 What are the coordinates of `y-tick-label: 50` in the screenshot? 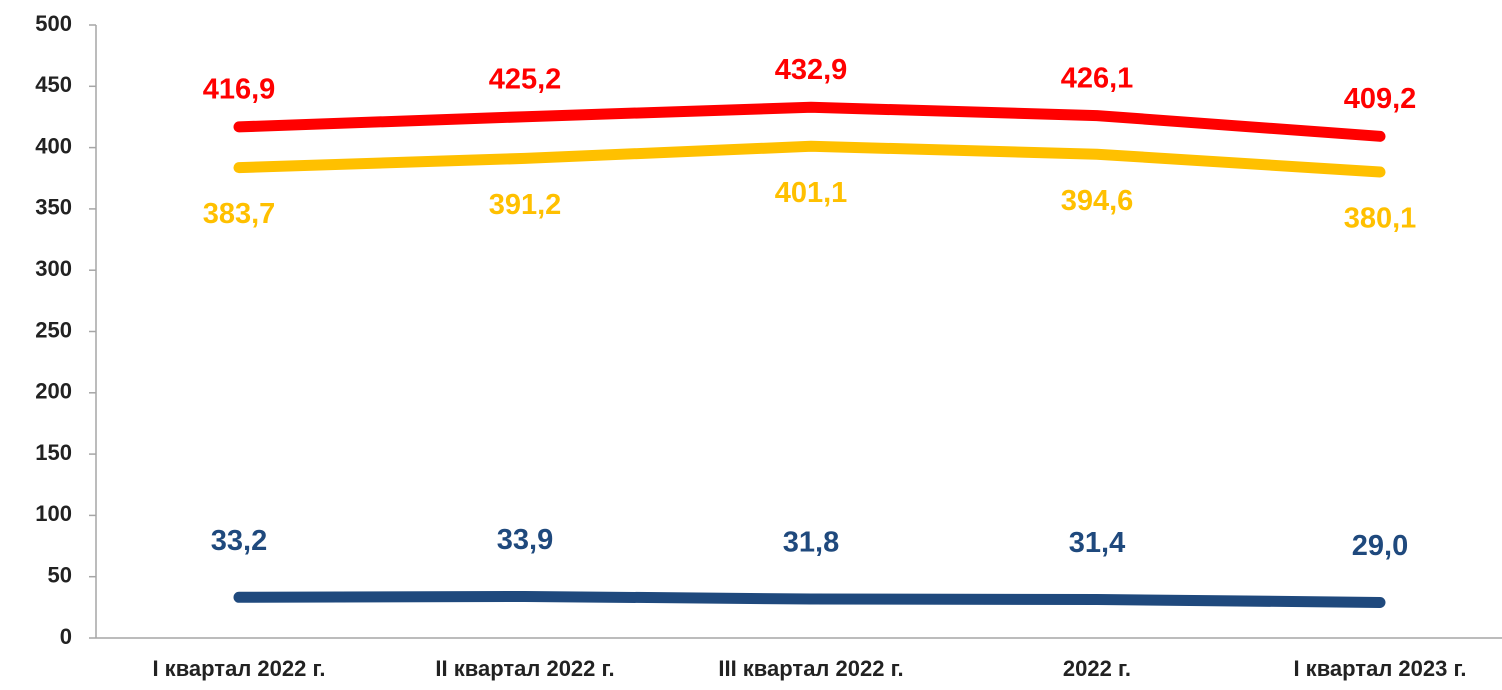 It's located at (60, 575).